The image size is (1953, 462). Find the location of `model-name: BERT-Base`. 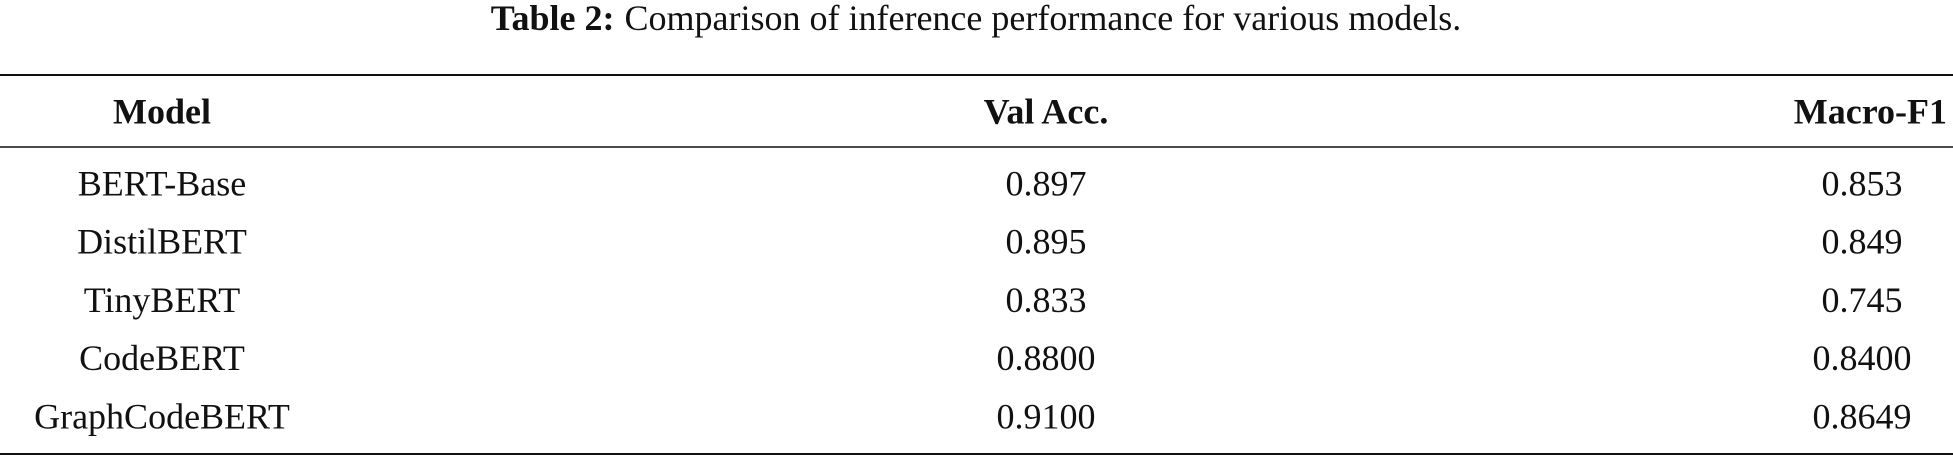

model-name: BERT-Base is located at coordinates (162, 183).